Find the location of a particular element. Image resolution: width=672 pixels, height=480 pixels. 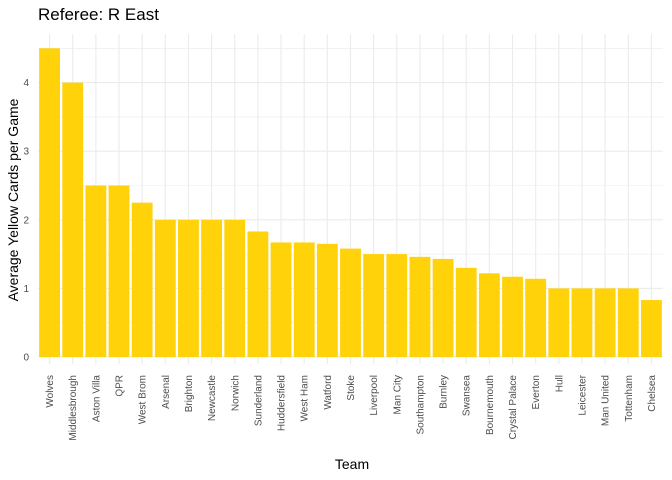

x-tick-label: QPR is located at coordinates (120, 386).